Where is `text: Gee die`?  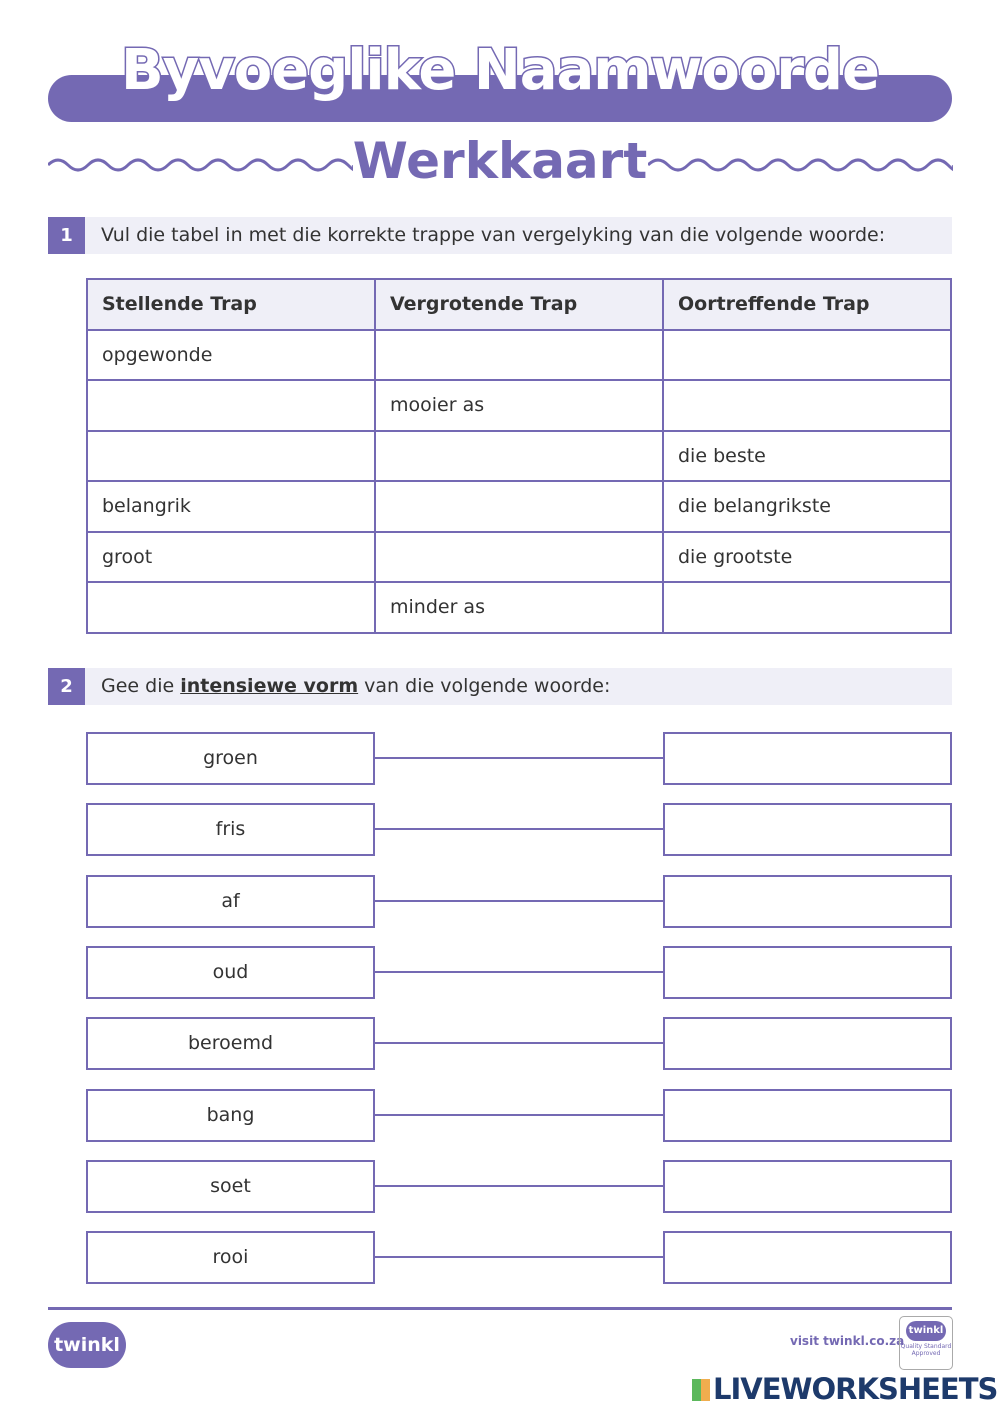 text: Gee die is located at coordinates (141, 686).